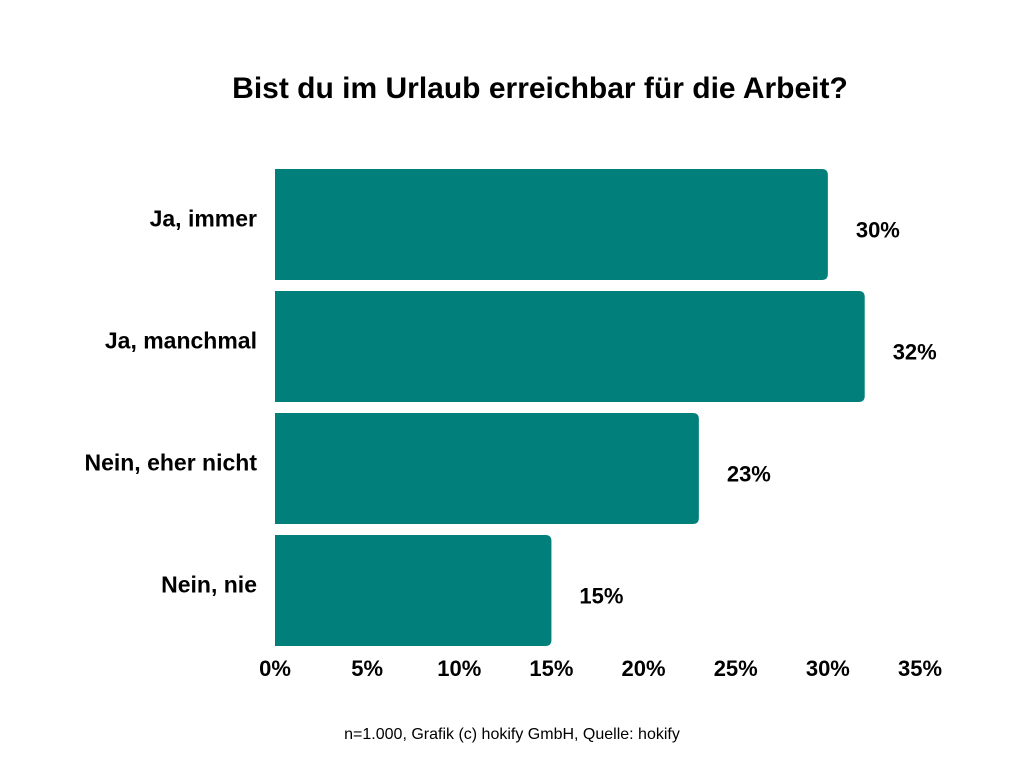 This screenshot has height=768, width=1024. Describe the element at coordinates (920, 668) in the screenshot. I see `x-tick-label: 35%` at that location.